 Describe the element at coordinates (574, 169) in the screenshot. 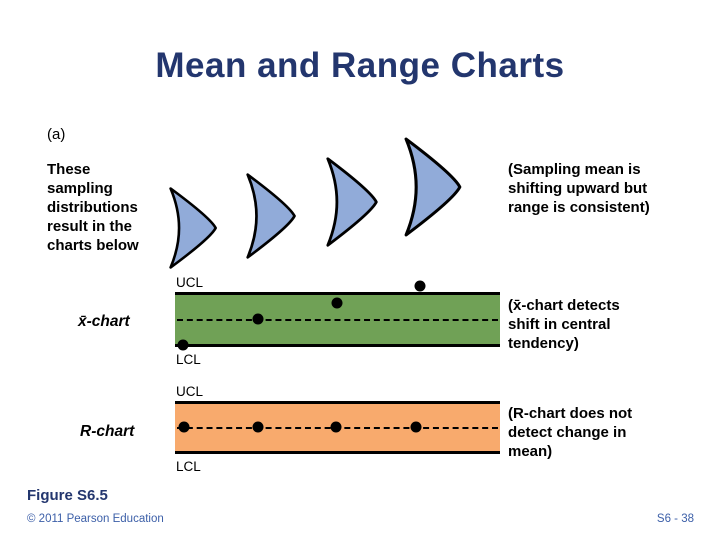

I see `sampling-mean-note-line: (Sampling mean is` at that location.